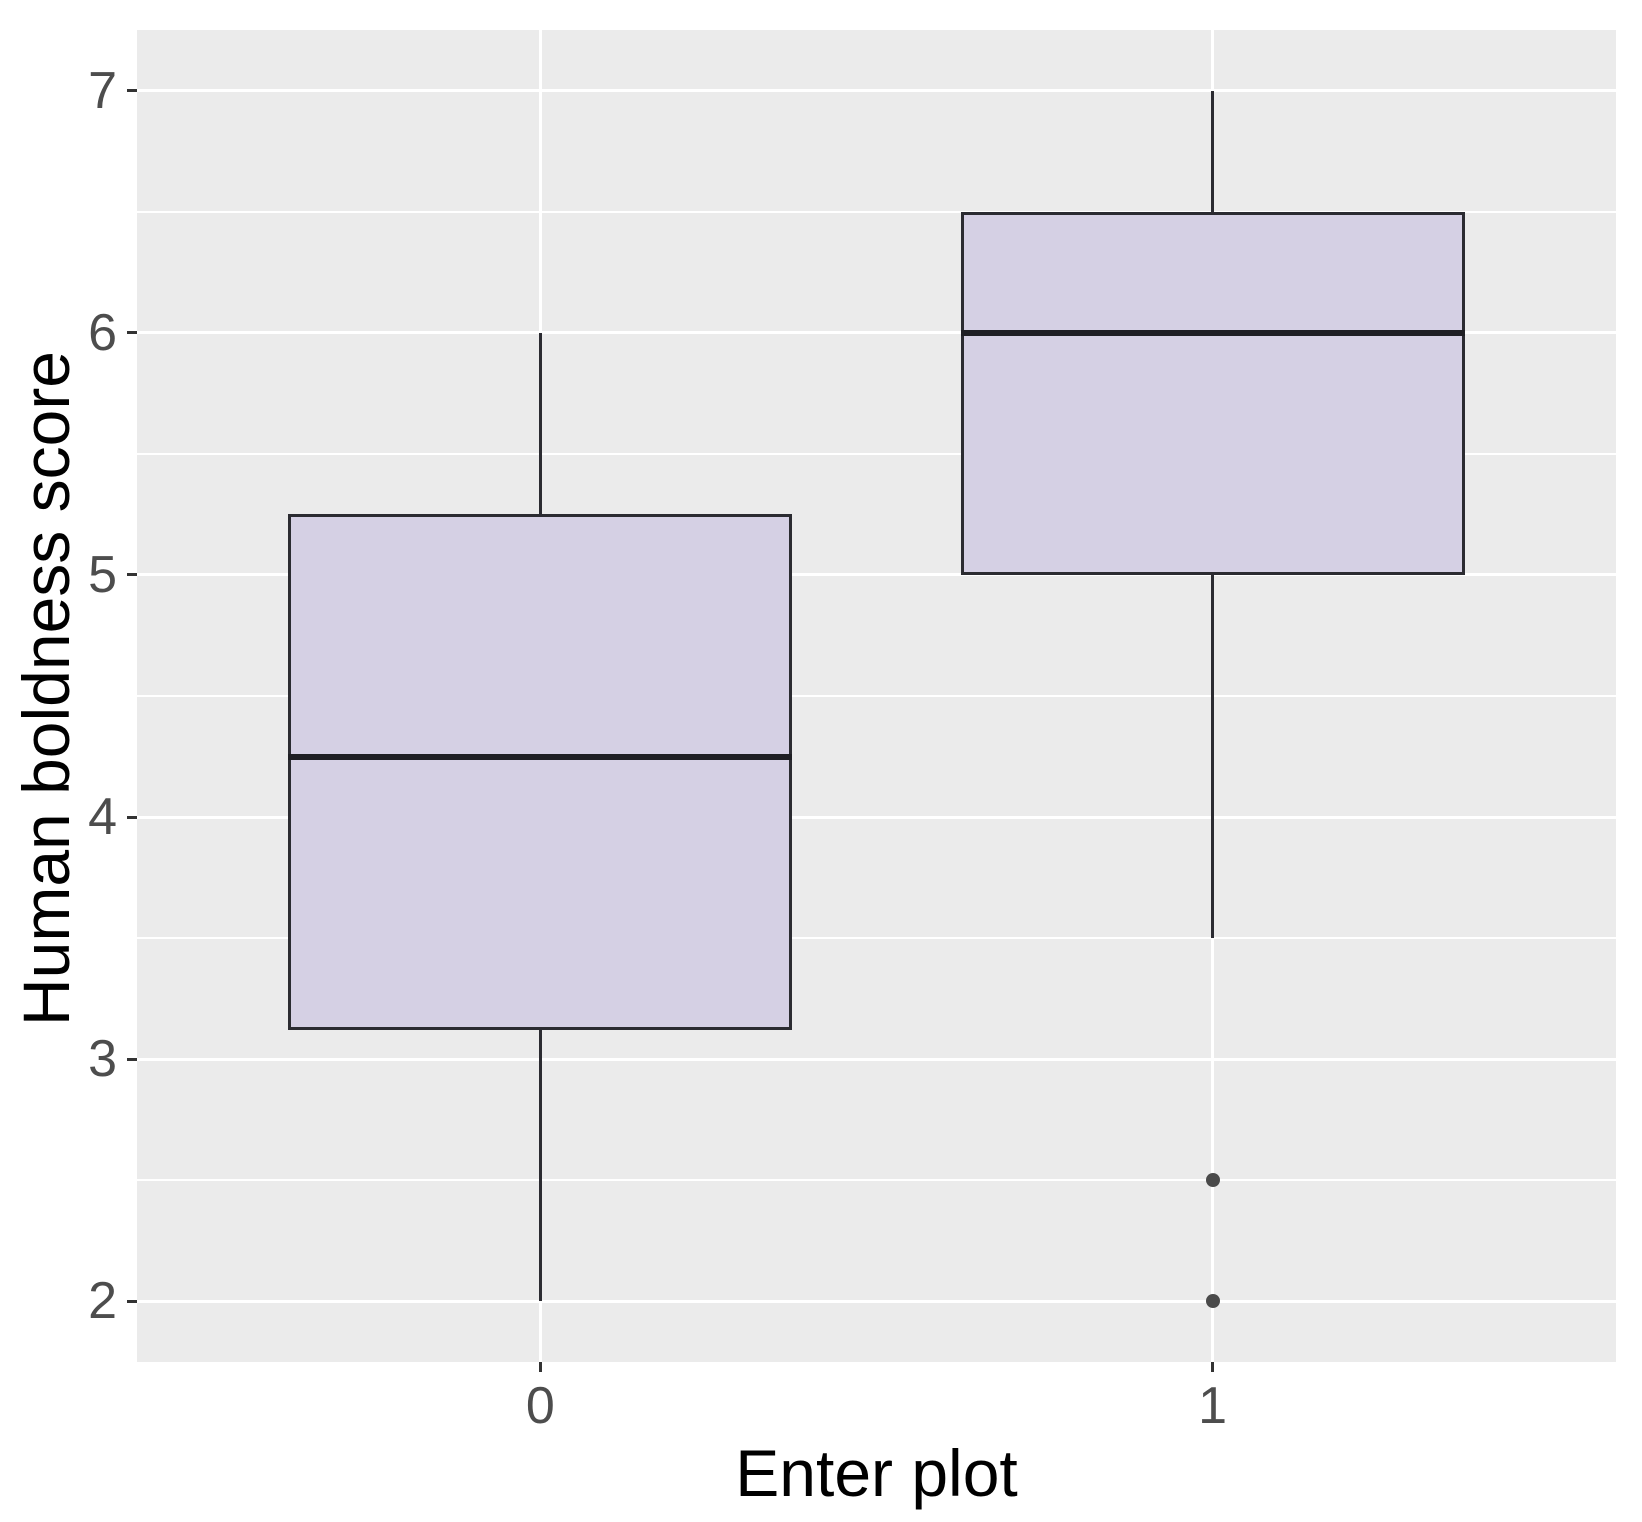  What do you see at coordinates (102, 1059) in the screenshot?
I see `y-tick-label: 3` at bounding box center [102, 1059].